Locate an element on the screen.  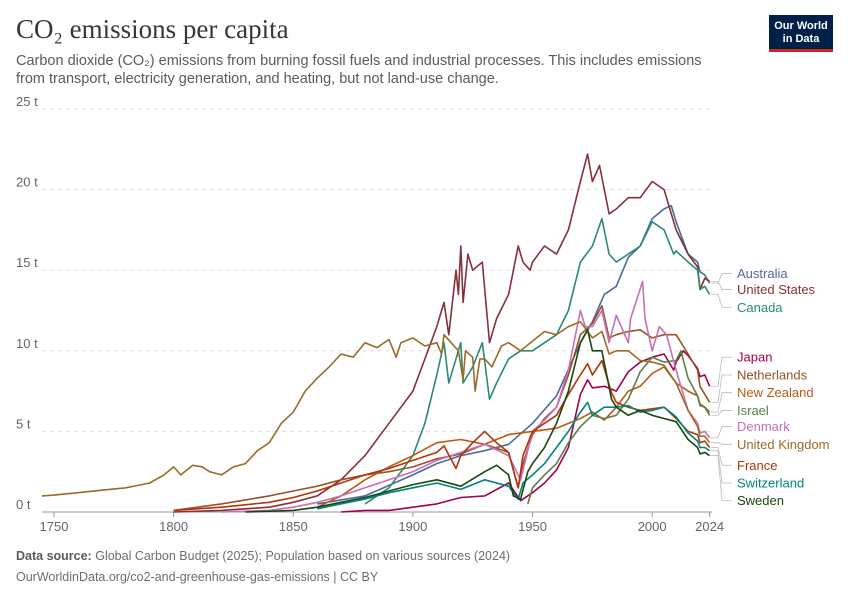
legend-label-canada: Canada is located at coordinates (760, 307).